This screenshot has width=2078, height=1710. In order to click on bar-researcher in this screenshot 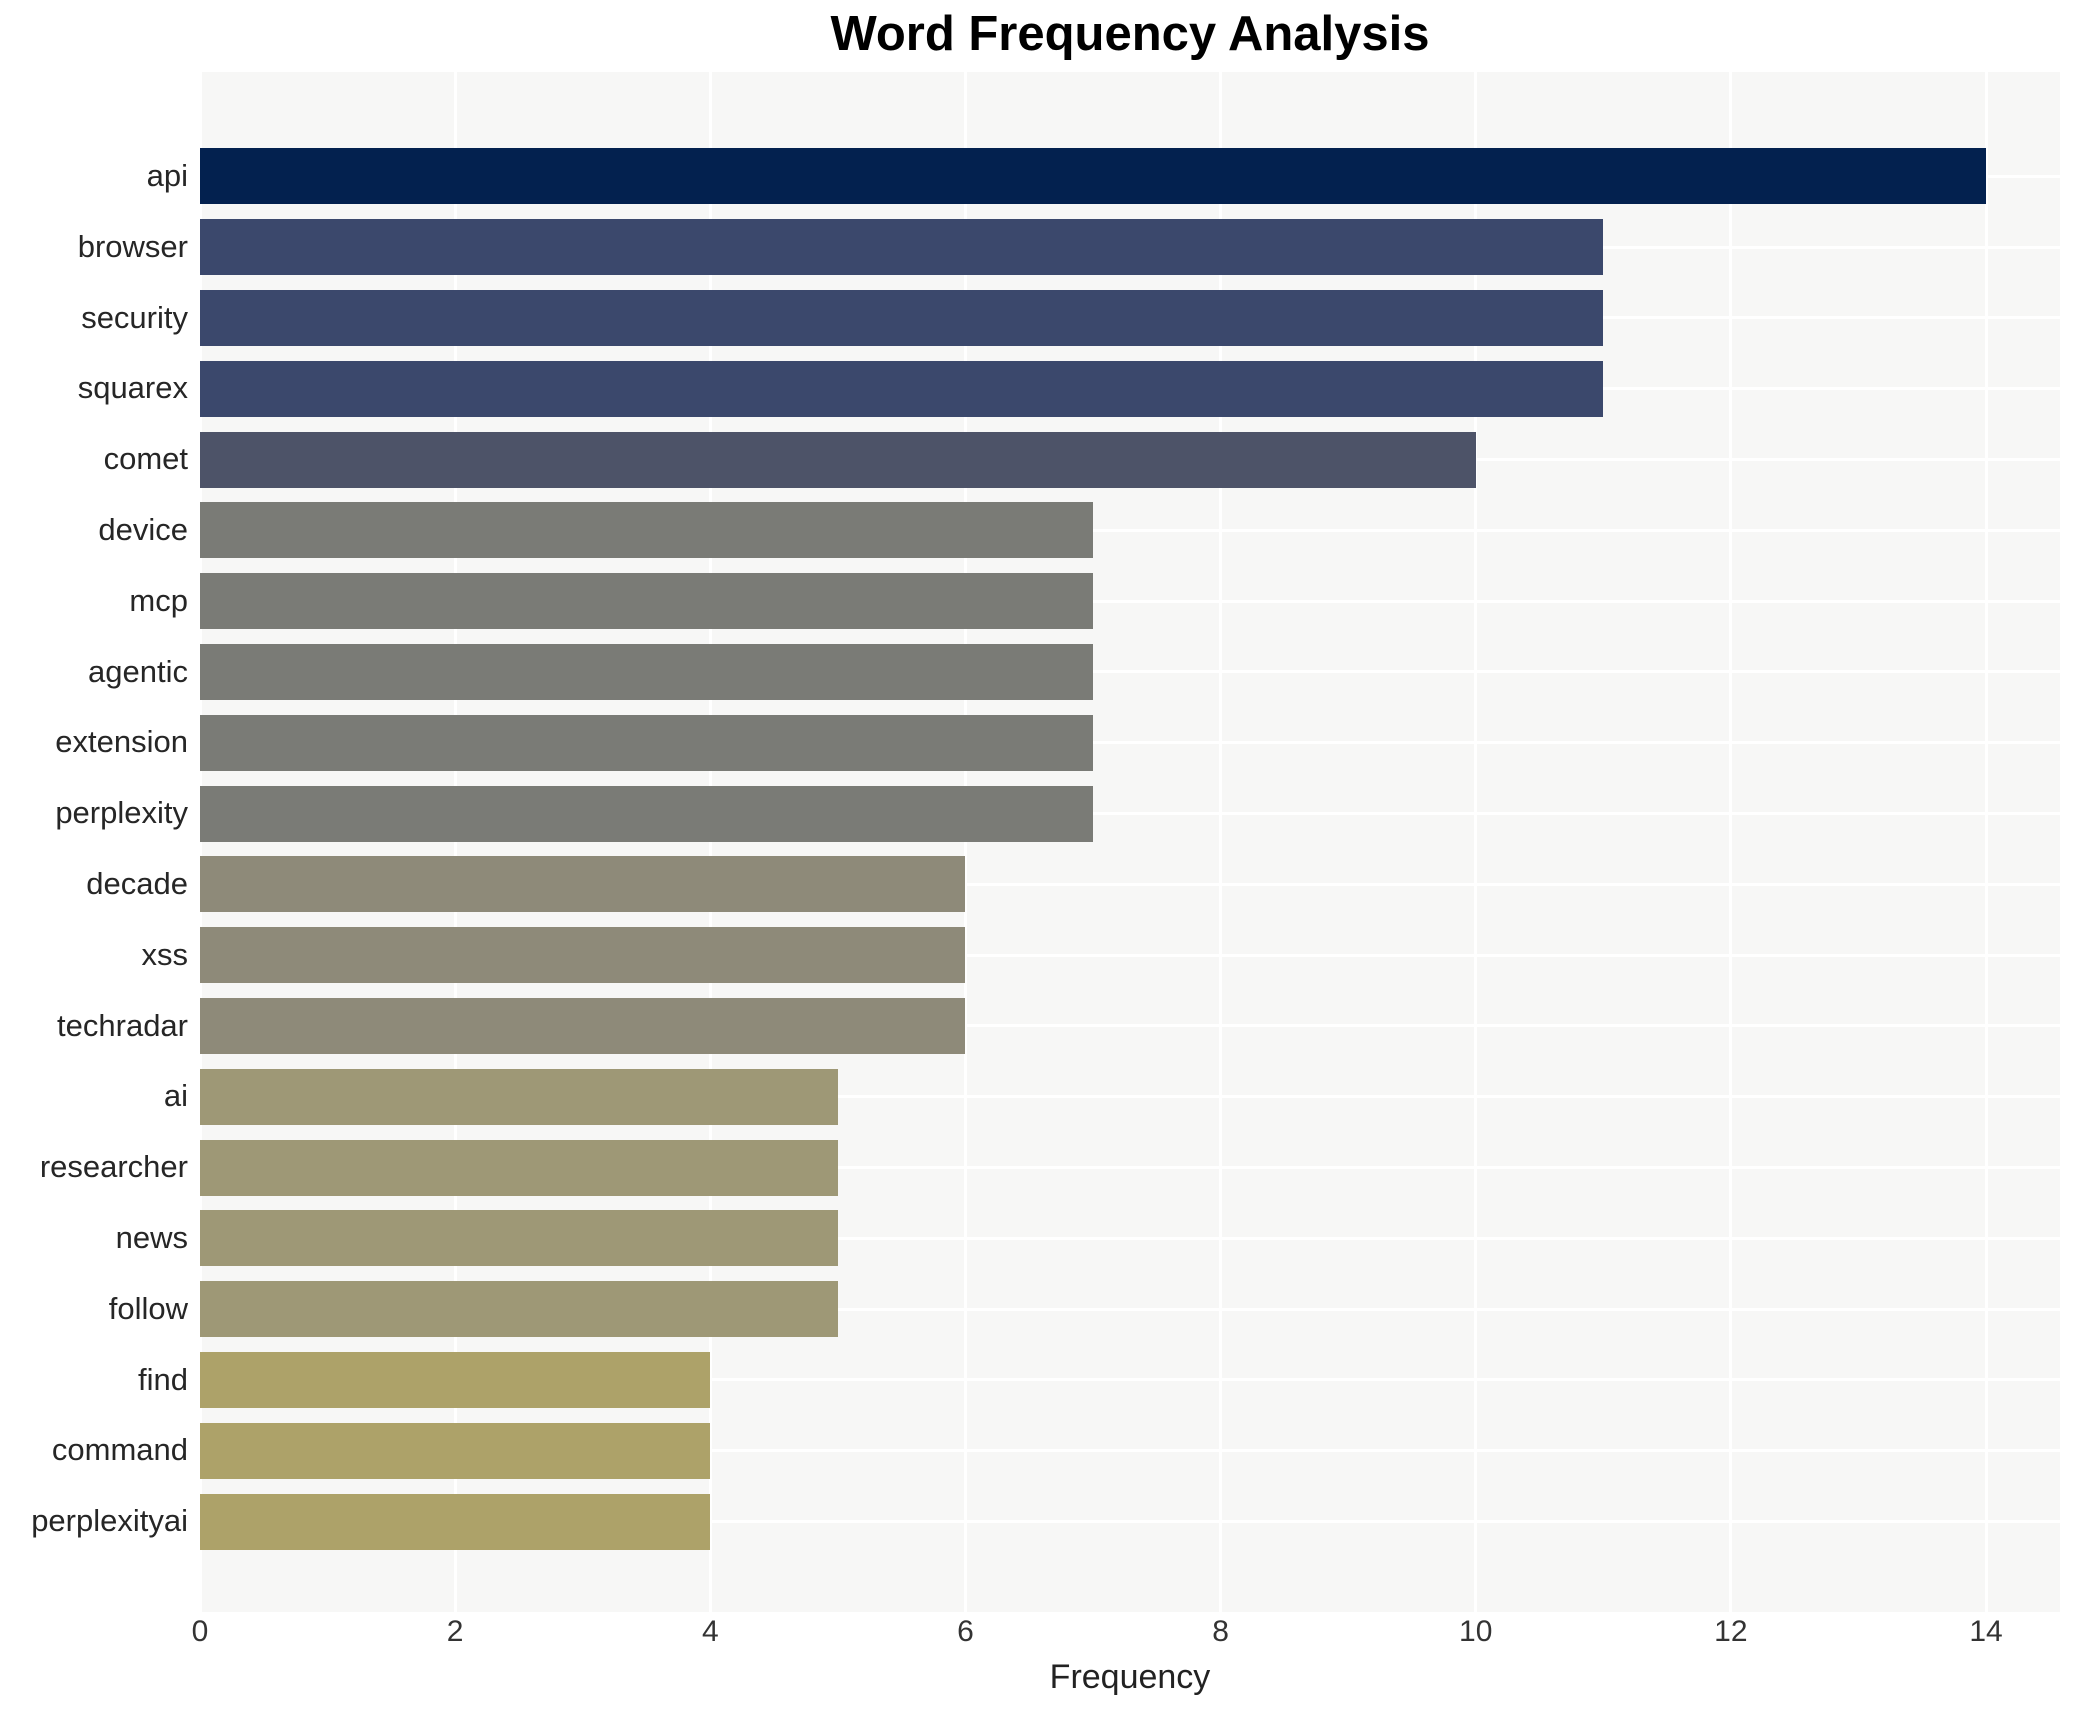, I will do `click(519, 1167)`.